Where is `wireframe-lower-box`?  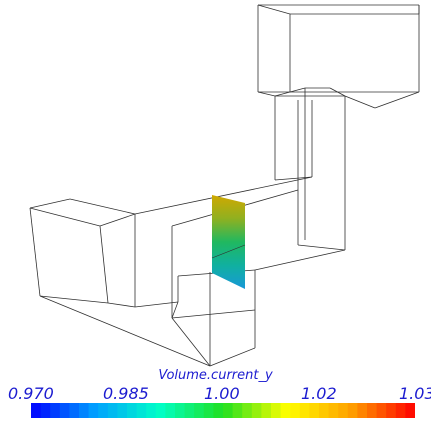 wireframe-lower-box is located at coordinates (213, 318).